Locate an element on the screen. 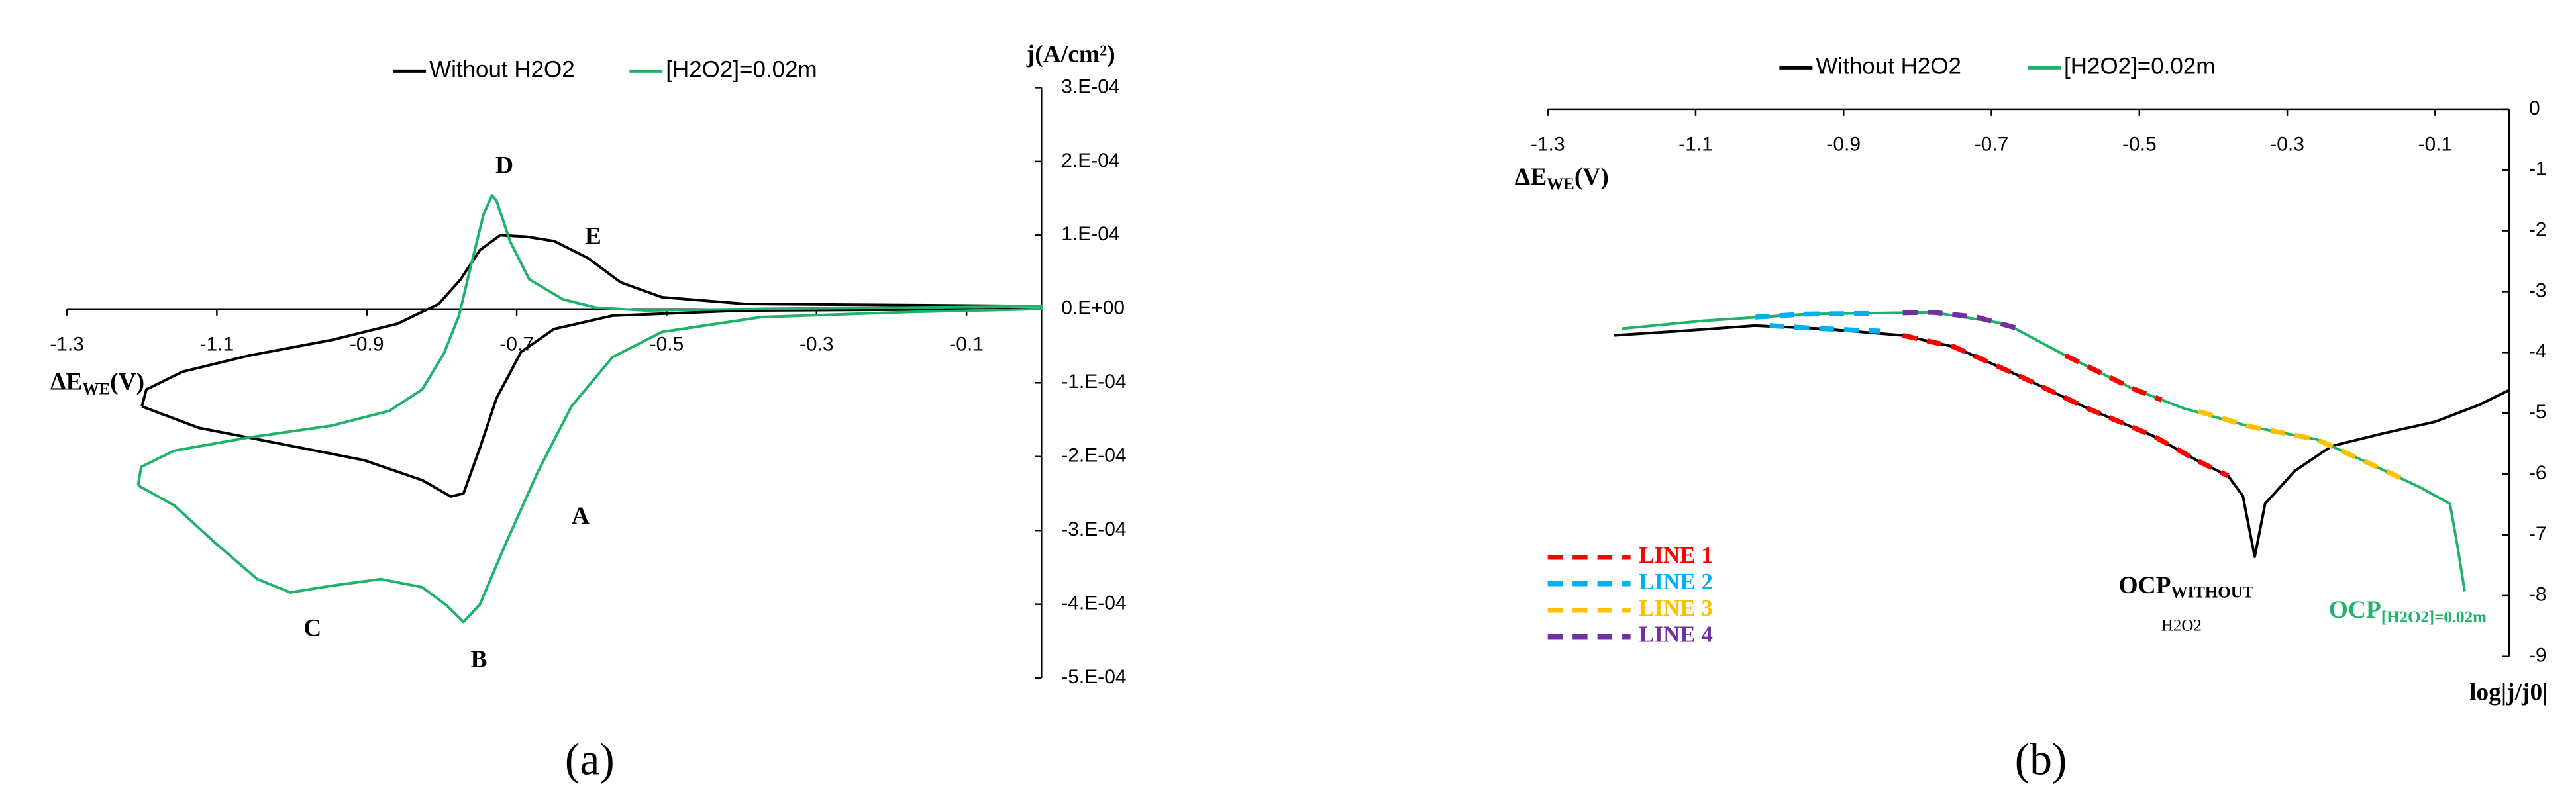 The height and width of the screenshot is (807, 2576). annotation: OCPWITHOUT is located at coordinates (2185, 586).